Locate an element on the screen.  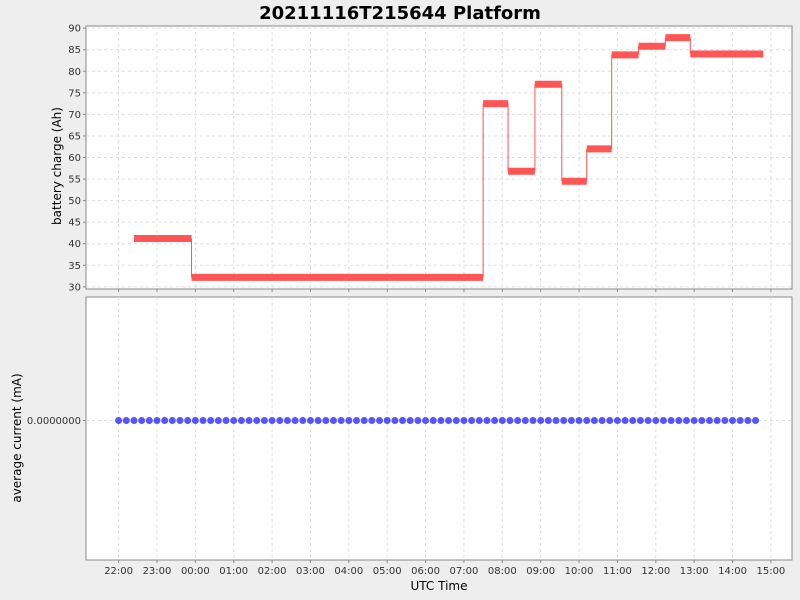
x-tick-label: 09:00 is located at coordinates (540, 571).